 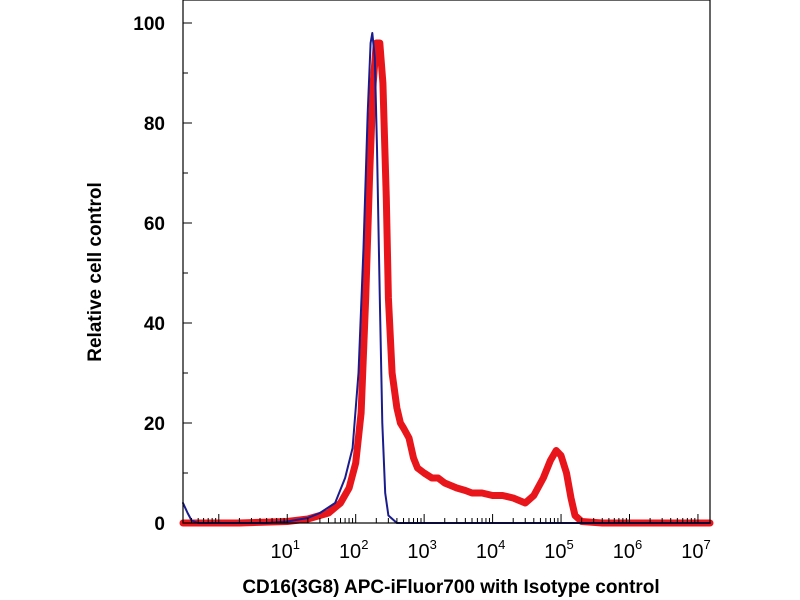 What do you see at coordinates (446, 538) in the screenshot?
I see `x-axis-ticks: 10¹ 10² 10³ 10⁴ 10⁵ 10⁶ 10⁷` at bounding box center [446, 538].